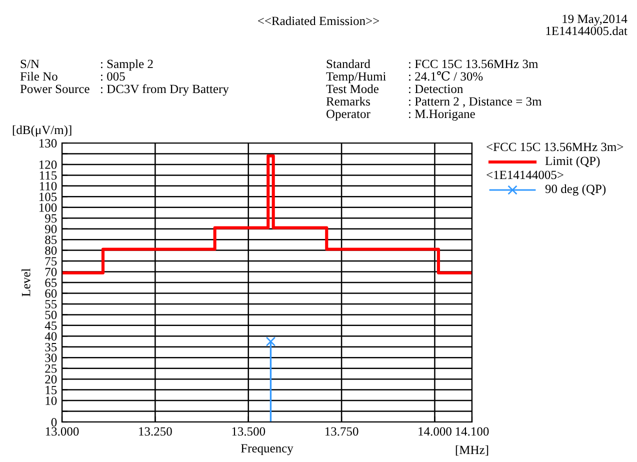 The image size is (637, 462). What do you see at coordinates (48, 175) in the screenshot?
I see `y-tick-label: 115` at bounding box center [48, 175].